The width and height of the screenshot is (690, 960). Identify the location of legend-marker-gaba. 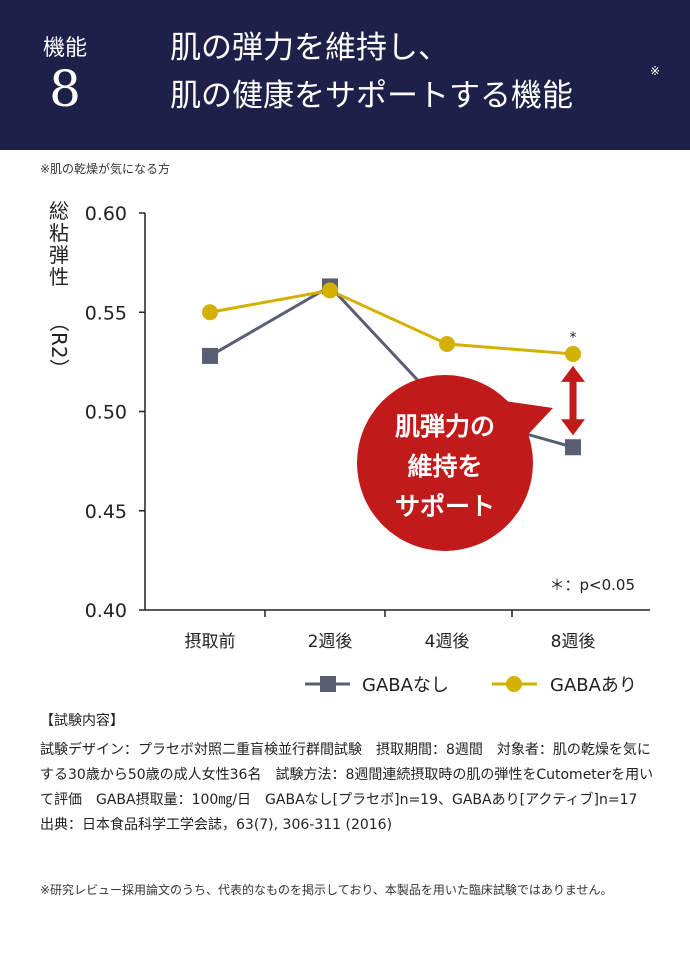
(514, 684).